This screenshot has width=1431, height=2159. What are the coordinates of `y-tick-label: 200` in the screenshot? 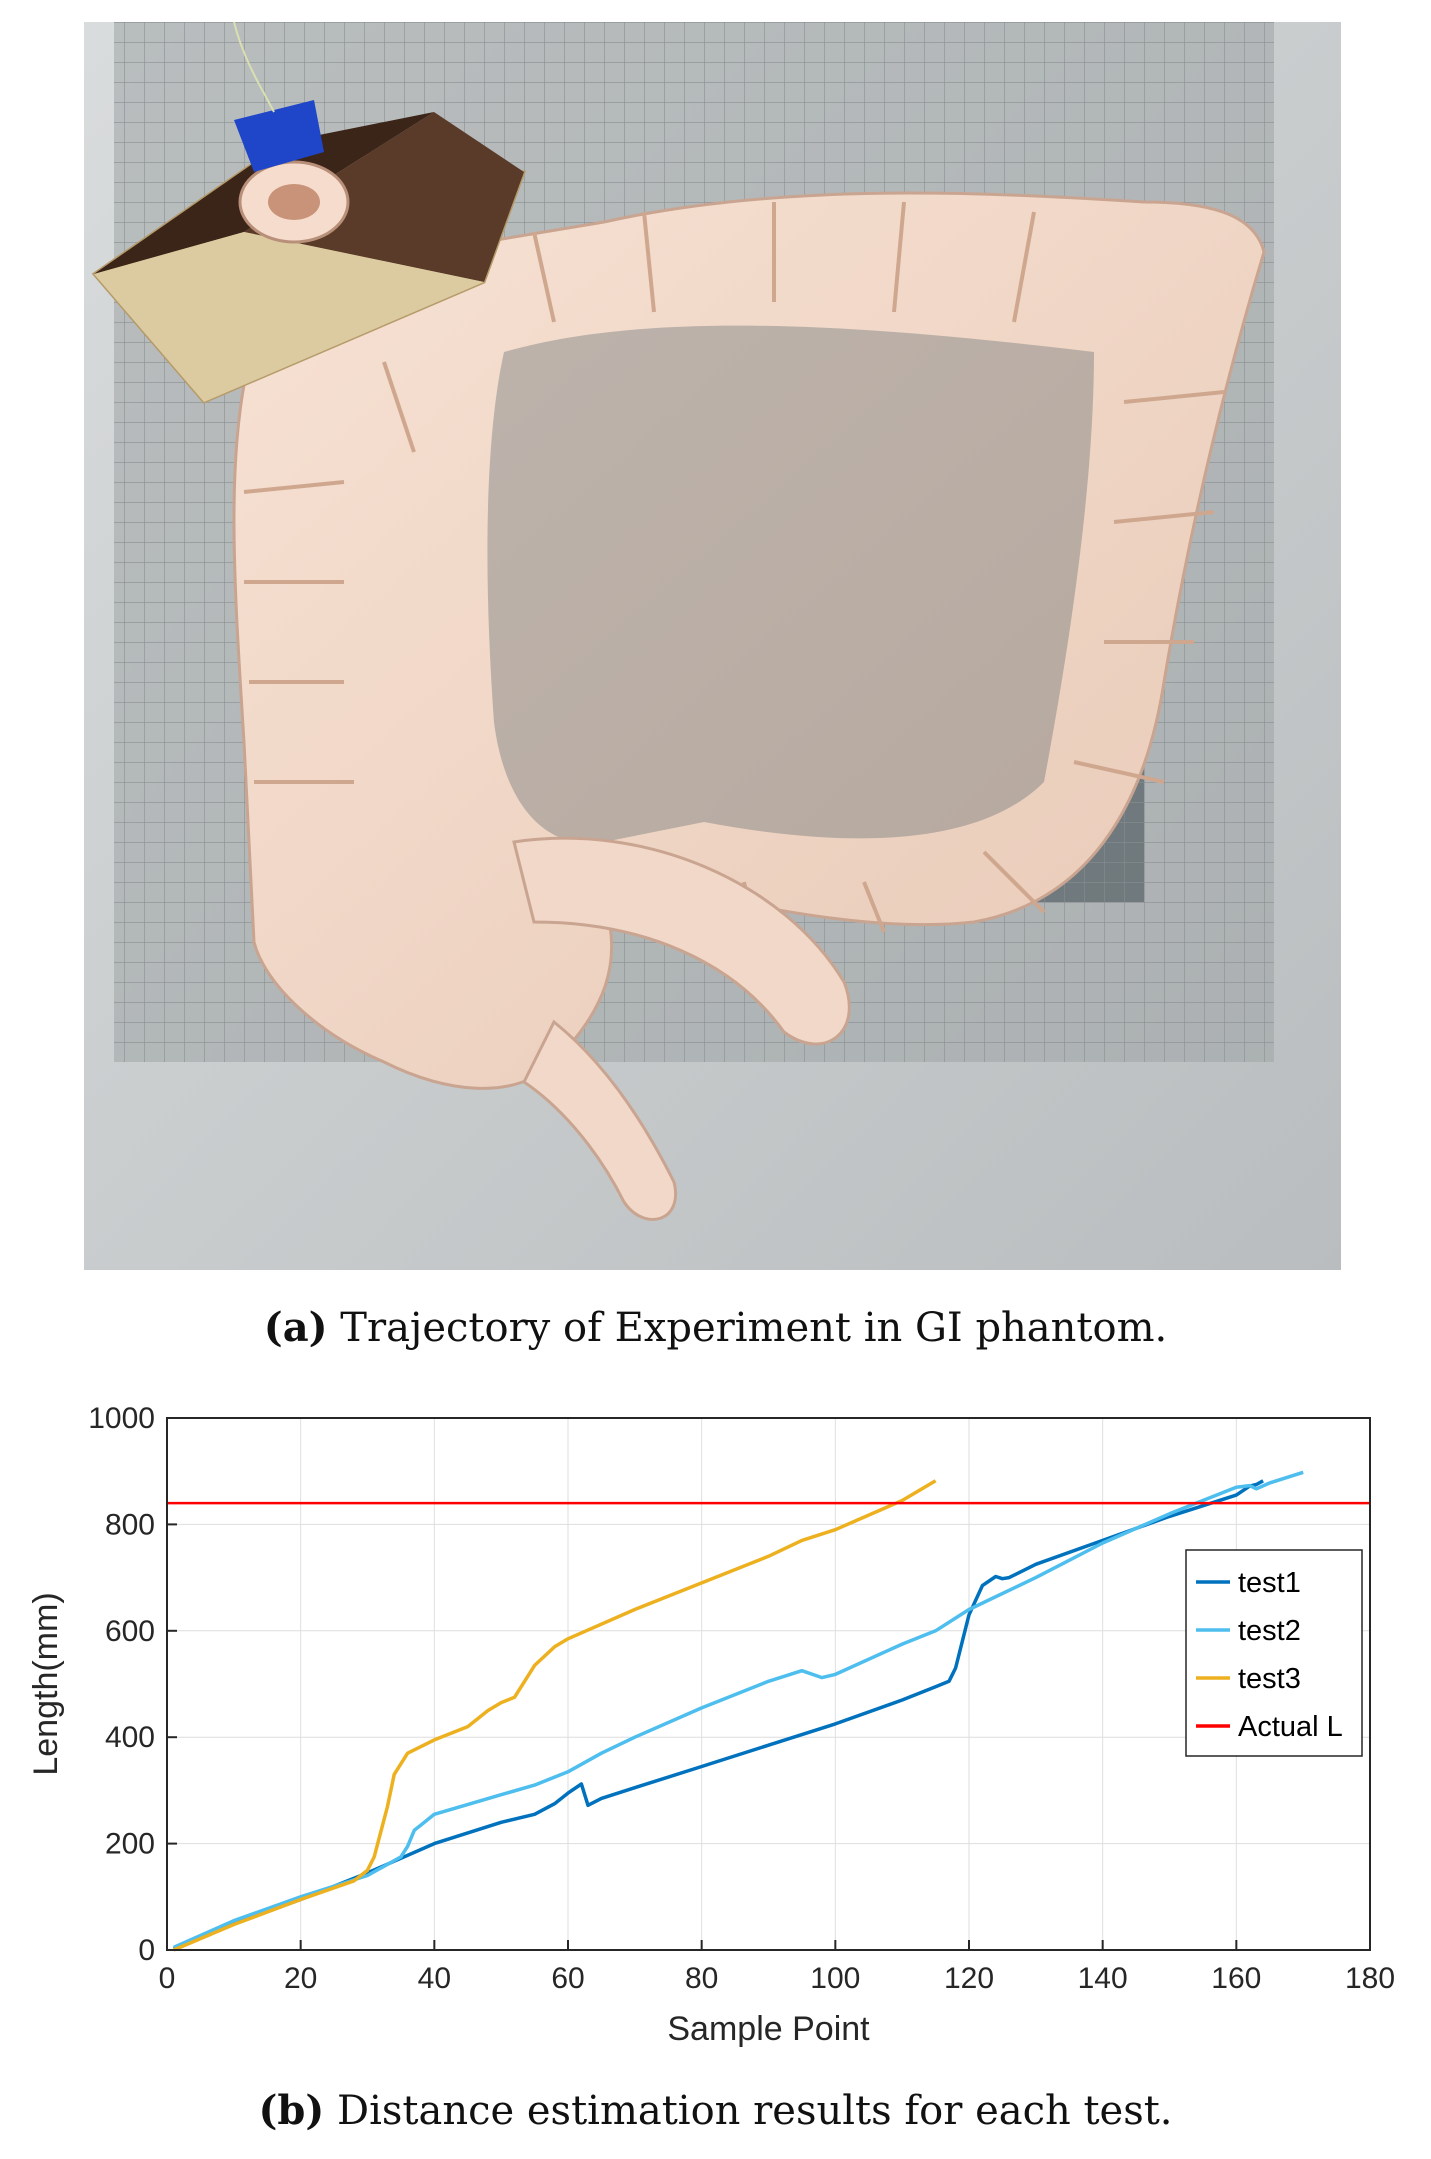 It's located at (130, 1844).